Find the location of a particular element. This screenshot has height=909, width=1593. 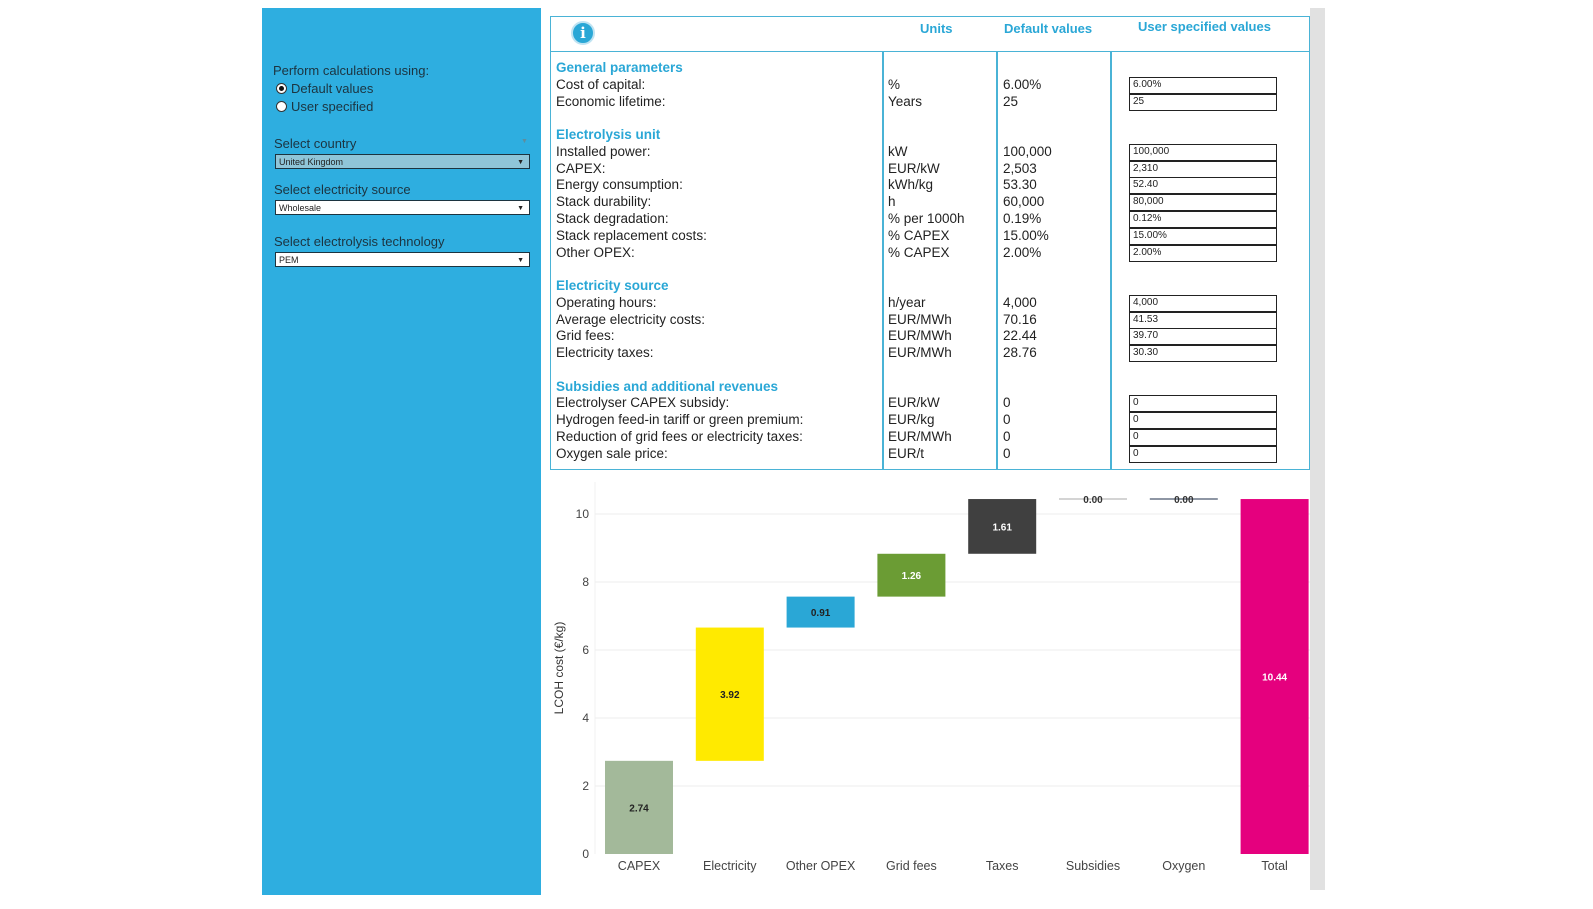

data-label: 2.74 is located at coordinates (639, 808).